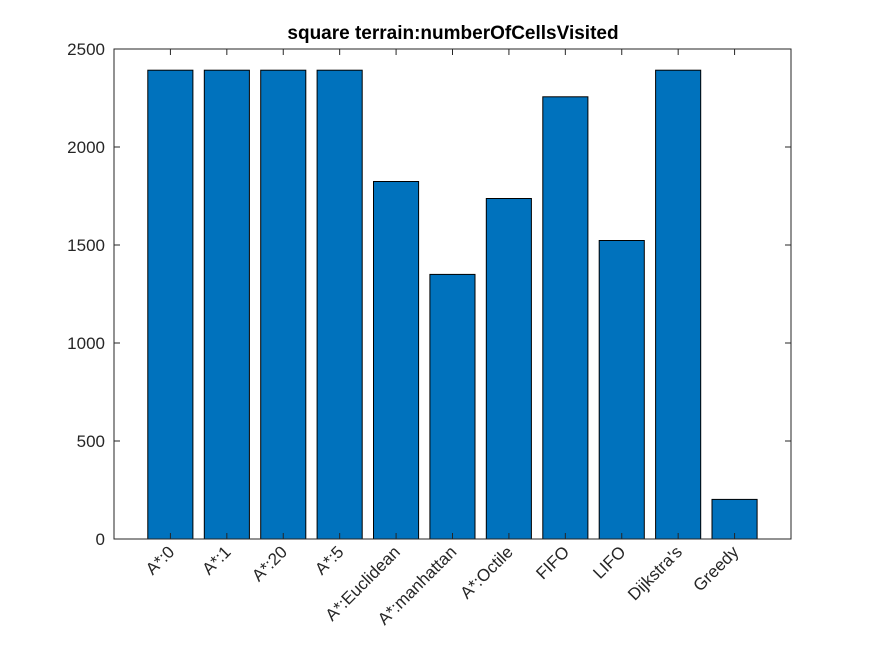 Image resolution: width=875 pixels, height=656 pixels. I want to click on bar-a-manhattan, so click(452, 406).